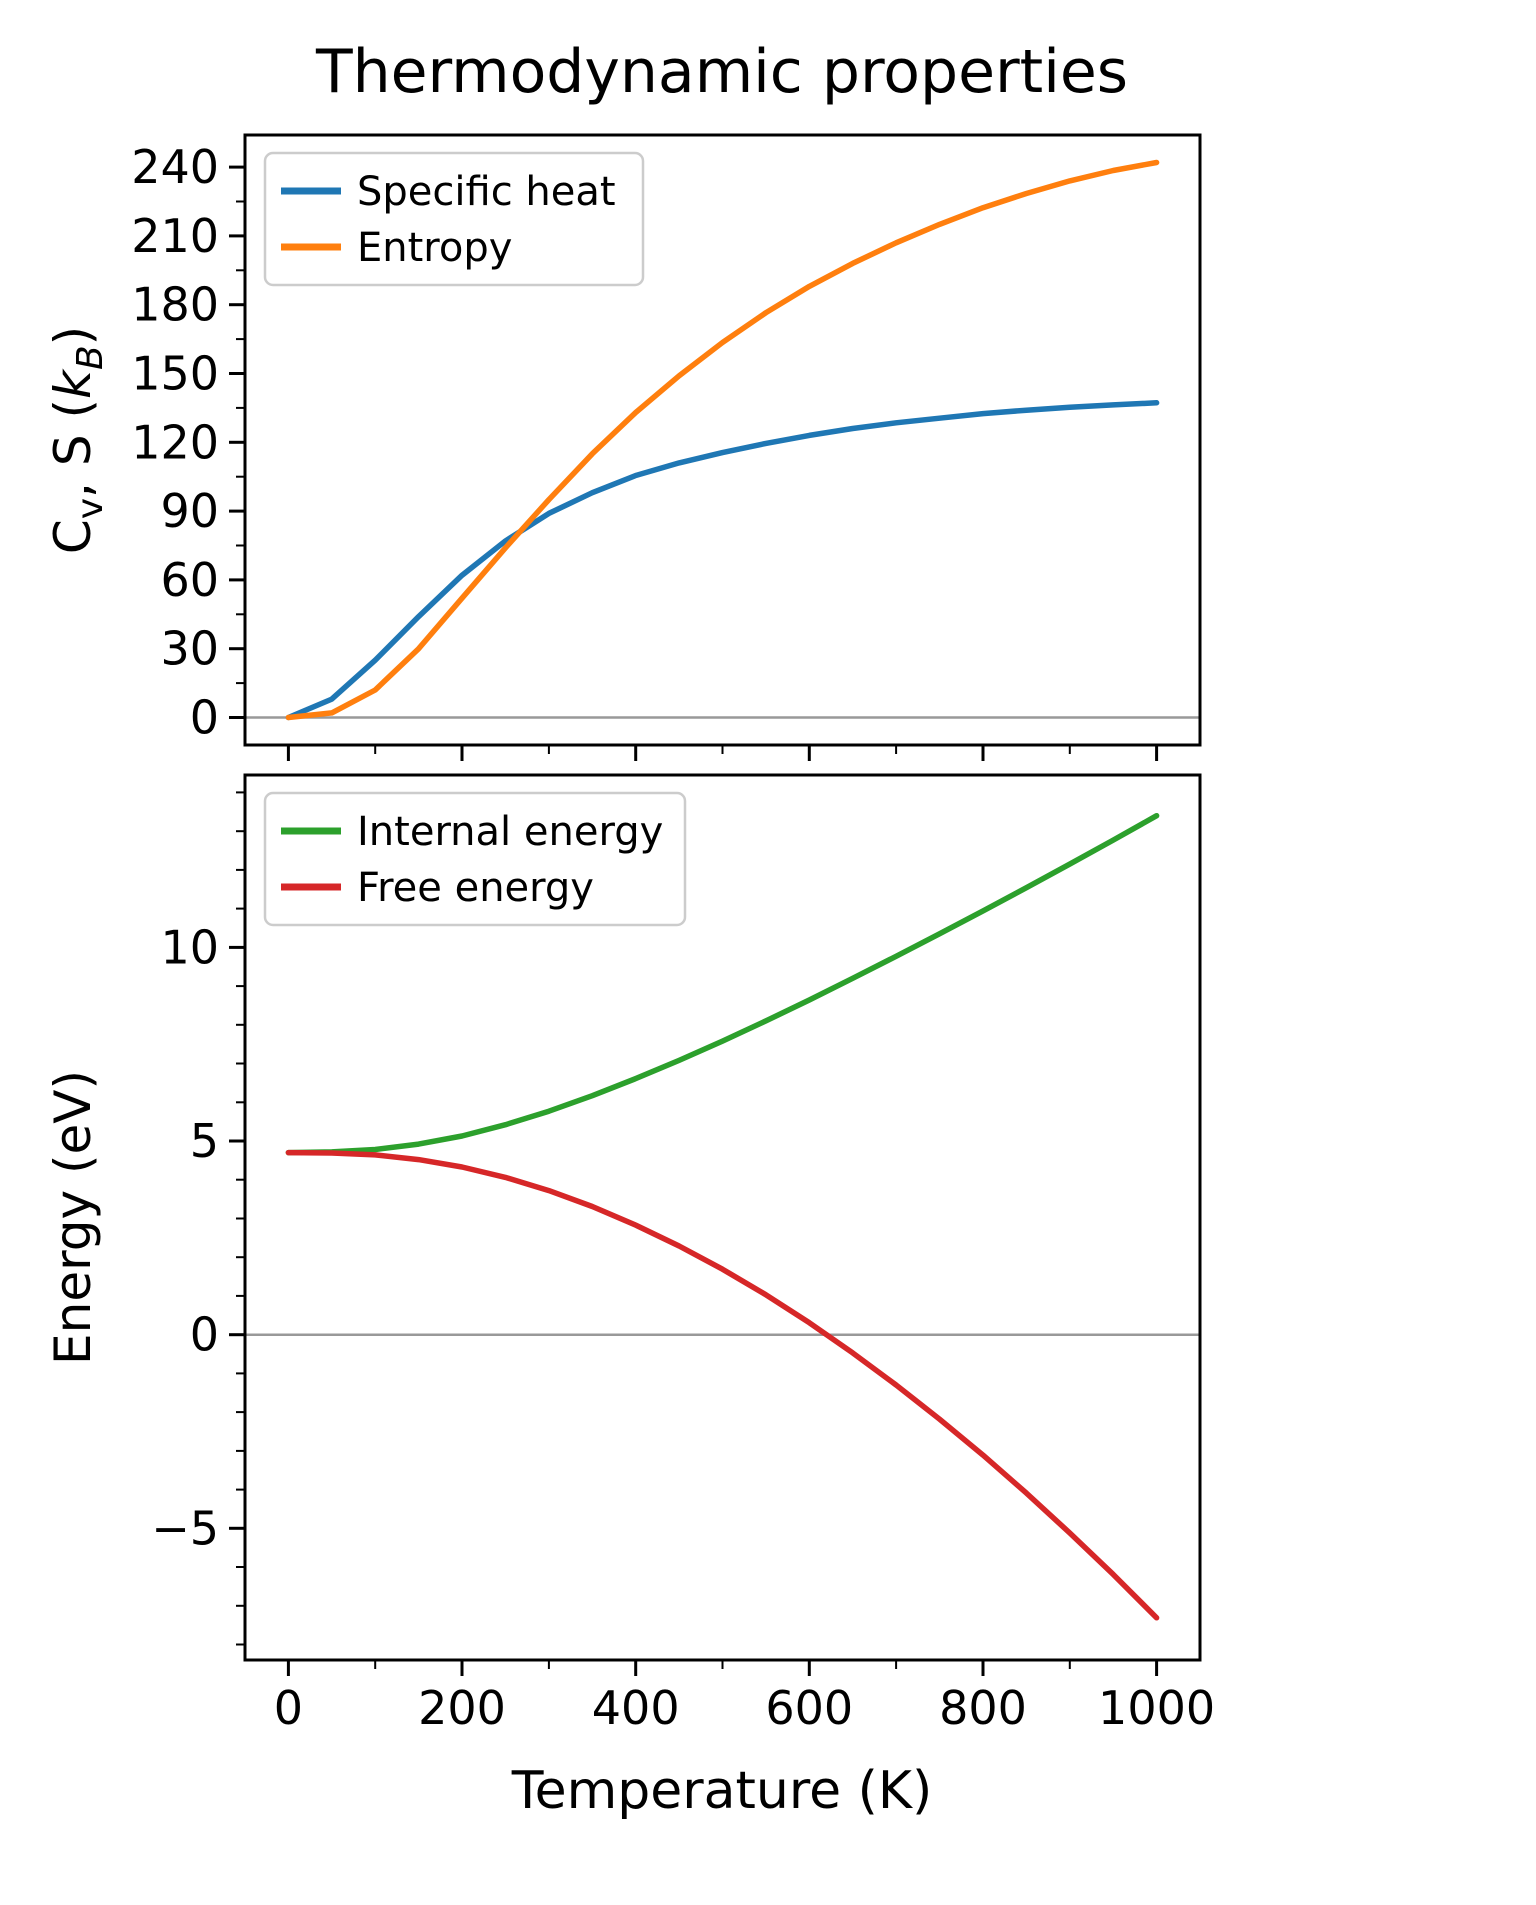 This screenshot has width=1536, height=1905. What do you see at coordinates (288, 1708) in the screenshot?
I see `x-tick-label: 0` at bounding box center [288, 1708].